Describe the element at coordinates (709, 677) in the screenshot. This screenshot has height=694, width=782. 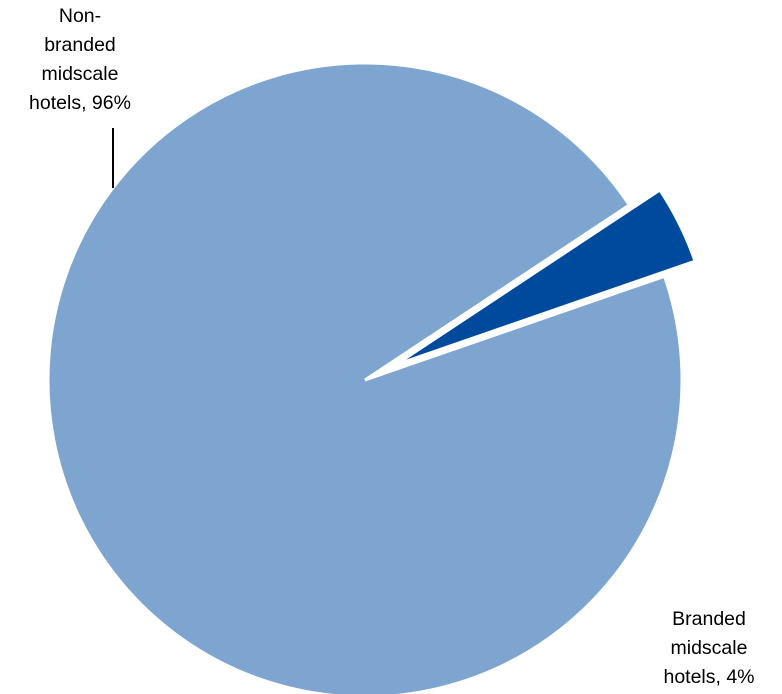
I see `slice-label-line: hotels, 4%` at that location.